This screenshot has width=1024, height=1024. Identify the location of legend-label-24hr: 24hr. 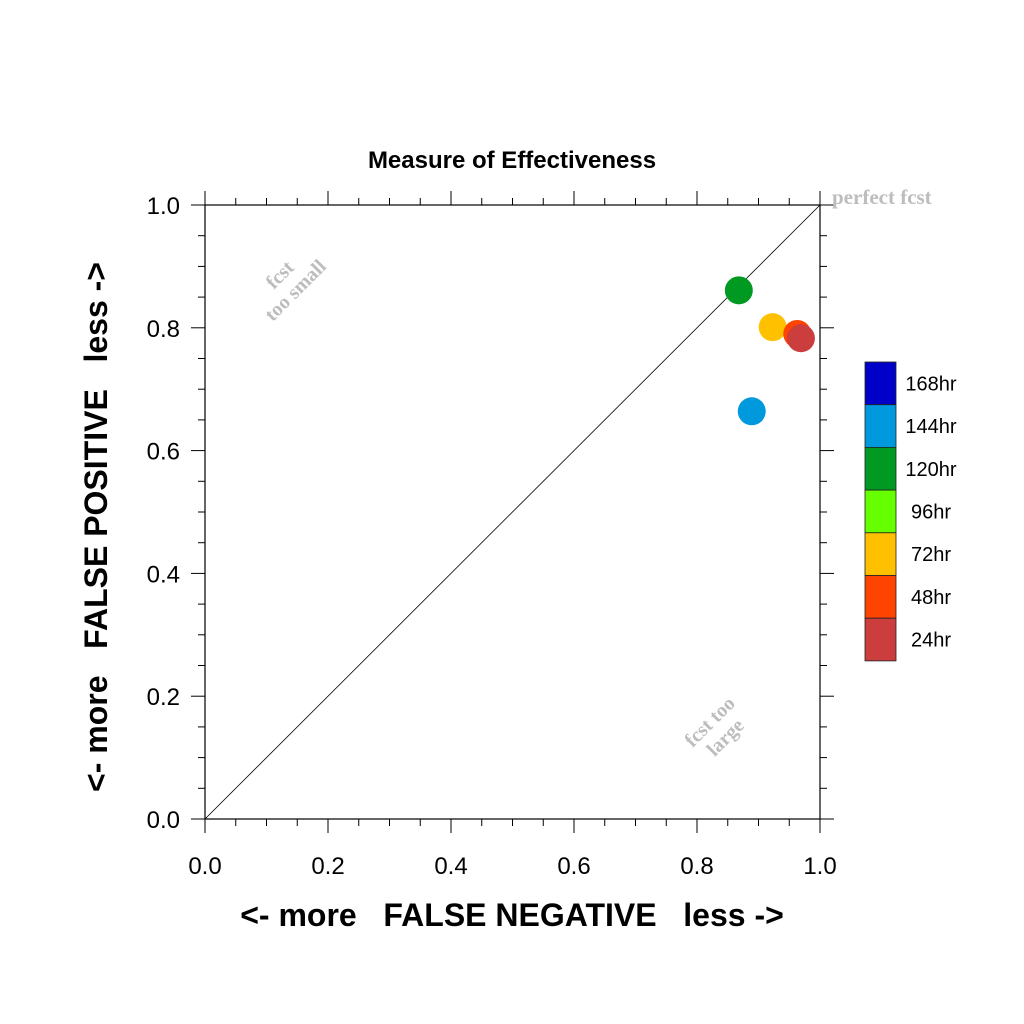
(931, 641).